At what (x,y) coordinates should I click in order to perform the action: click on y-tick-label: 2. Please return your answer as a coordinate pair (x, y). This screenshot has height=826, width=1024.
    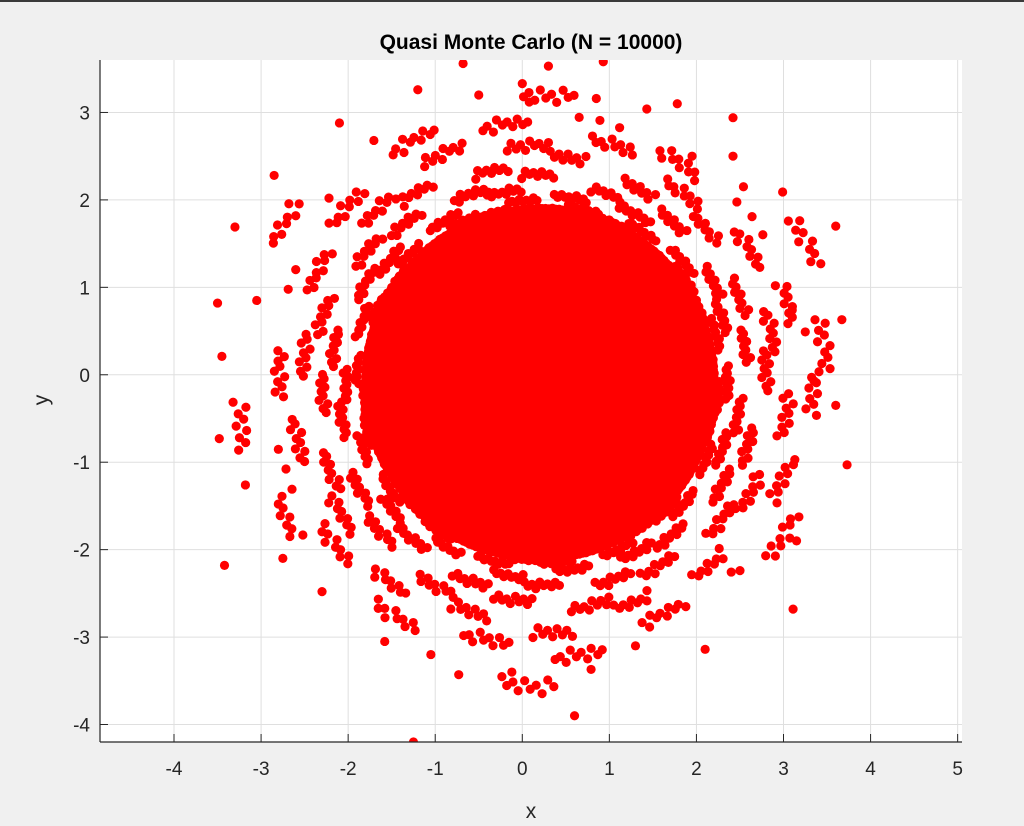
    Looking at the image, I should click on (84, 201).